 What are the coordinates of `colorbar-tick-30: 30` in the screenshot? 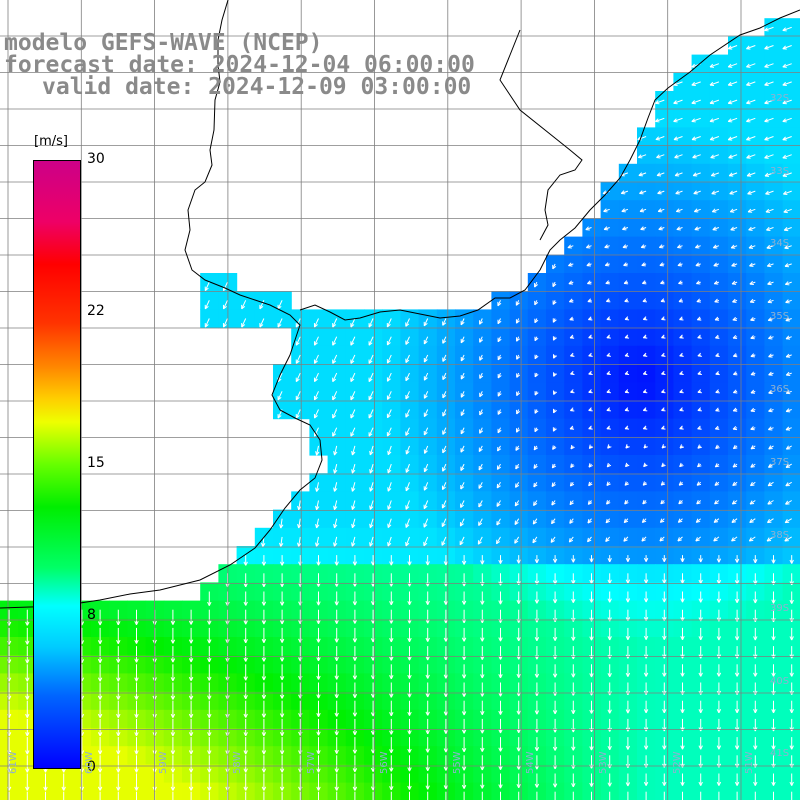 It's located at (96, 159).